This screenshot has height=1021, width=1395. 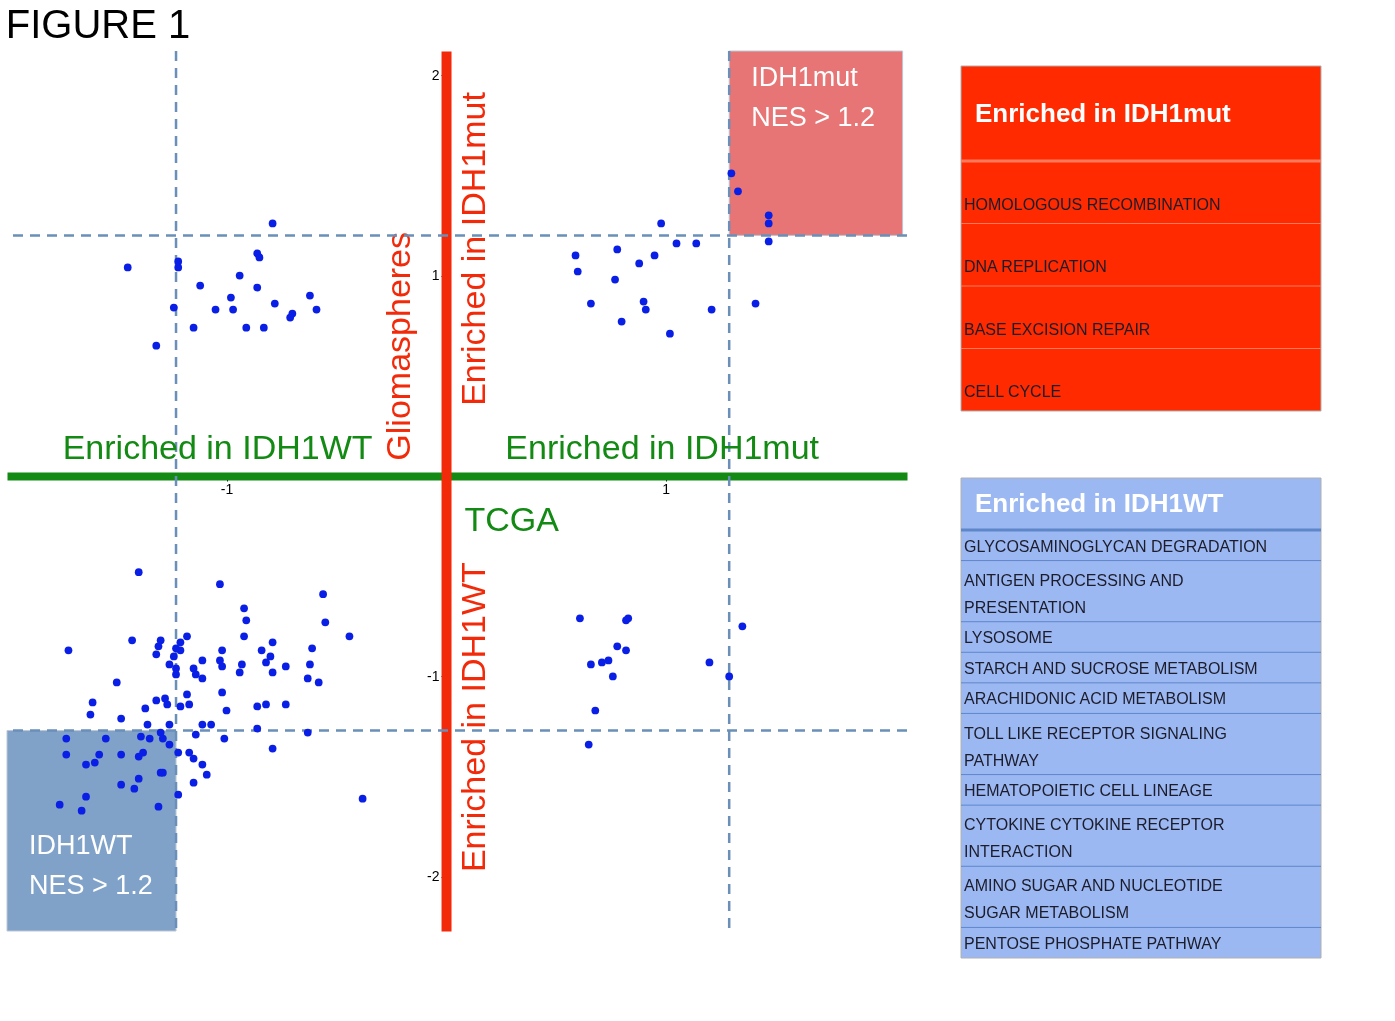 What do you see at coordinates (1057, 329) in the screenshot?
I see `text: BASE EXCISION REPAIR` at bounding box center [1057, 329].